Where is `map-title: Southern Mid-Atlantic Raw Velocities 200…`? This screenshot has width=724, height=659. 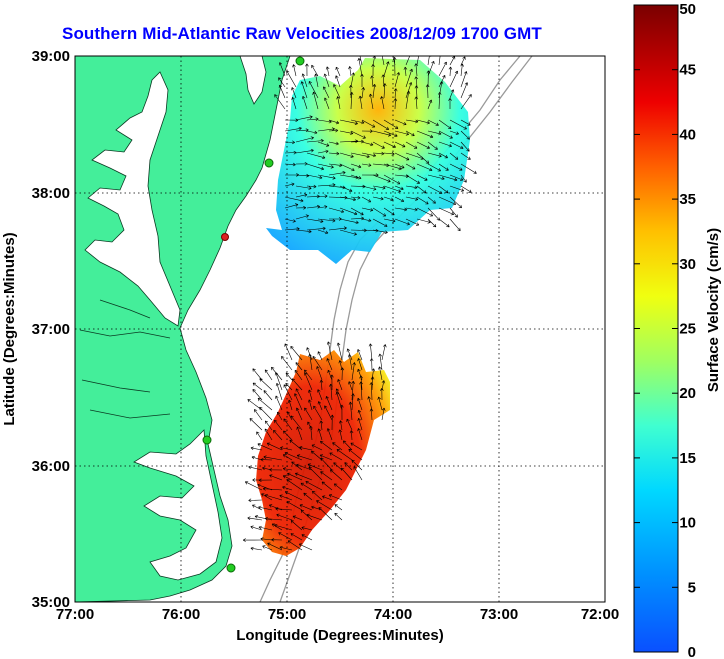
map-title: Southern Mid-Atlantic Raw Velocities 200… is located at coordinates (302, 33).